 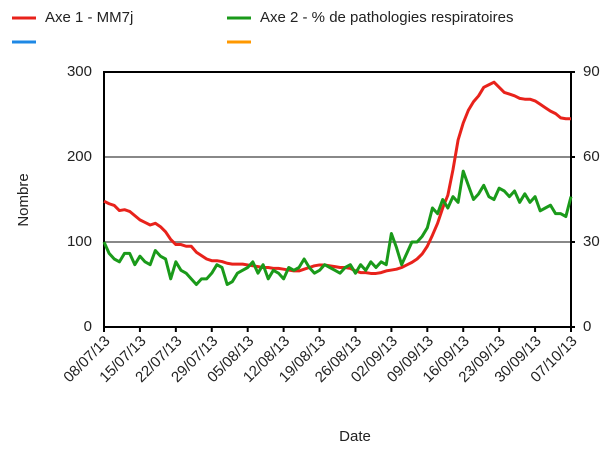 I want to click on y-tick-label: 0, so click(x=88, y=326).